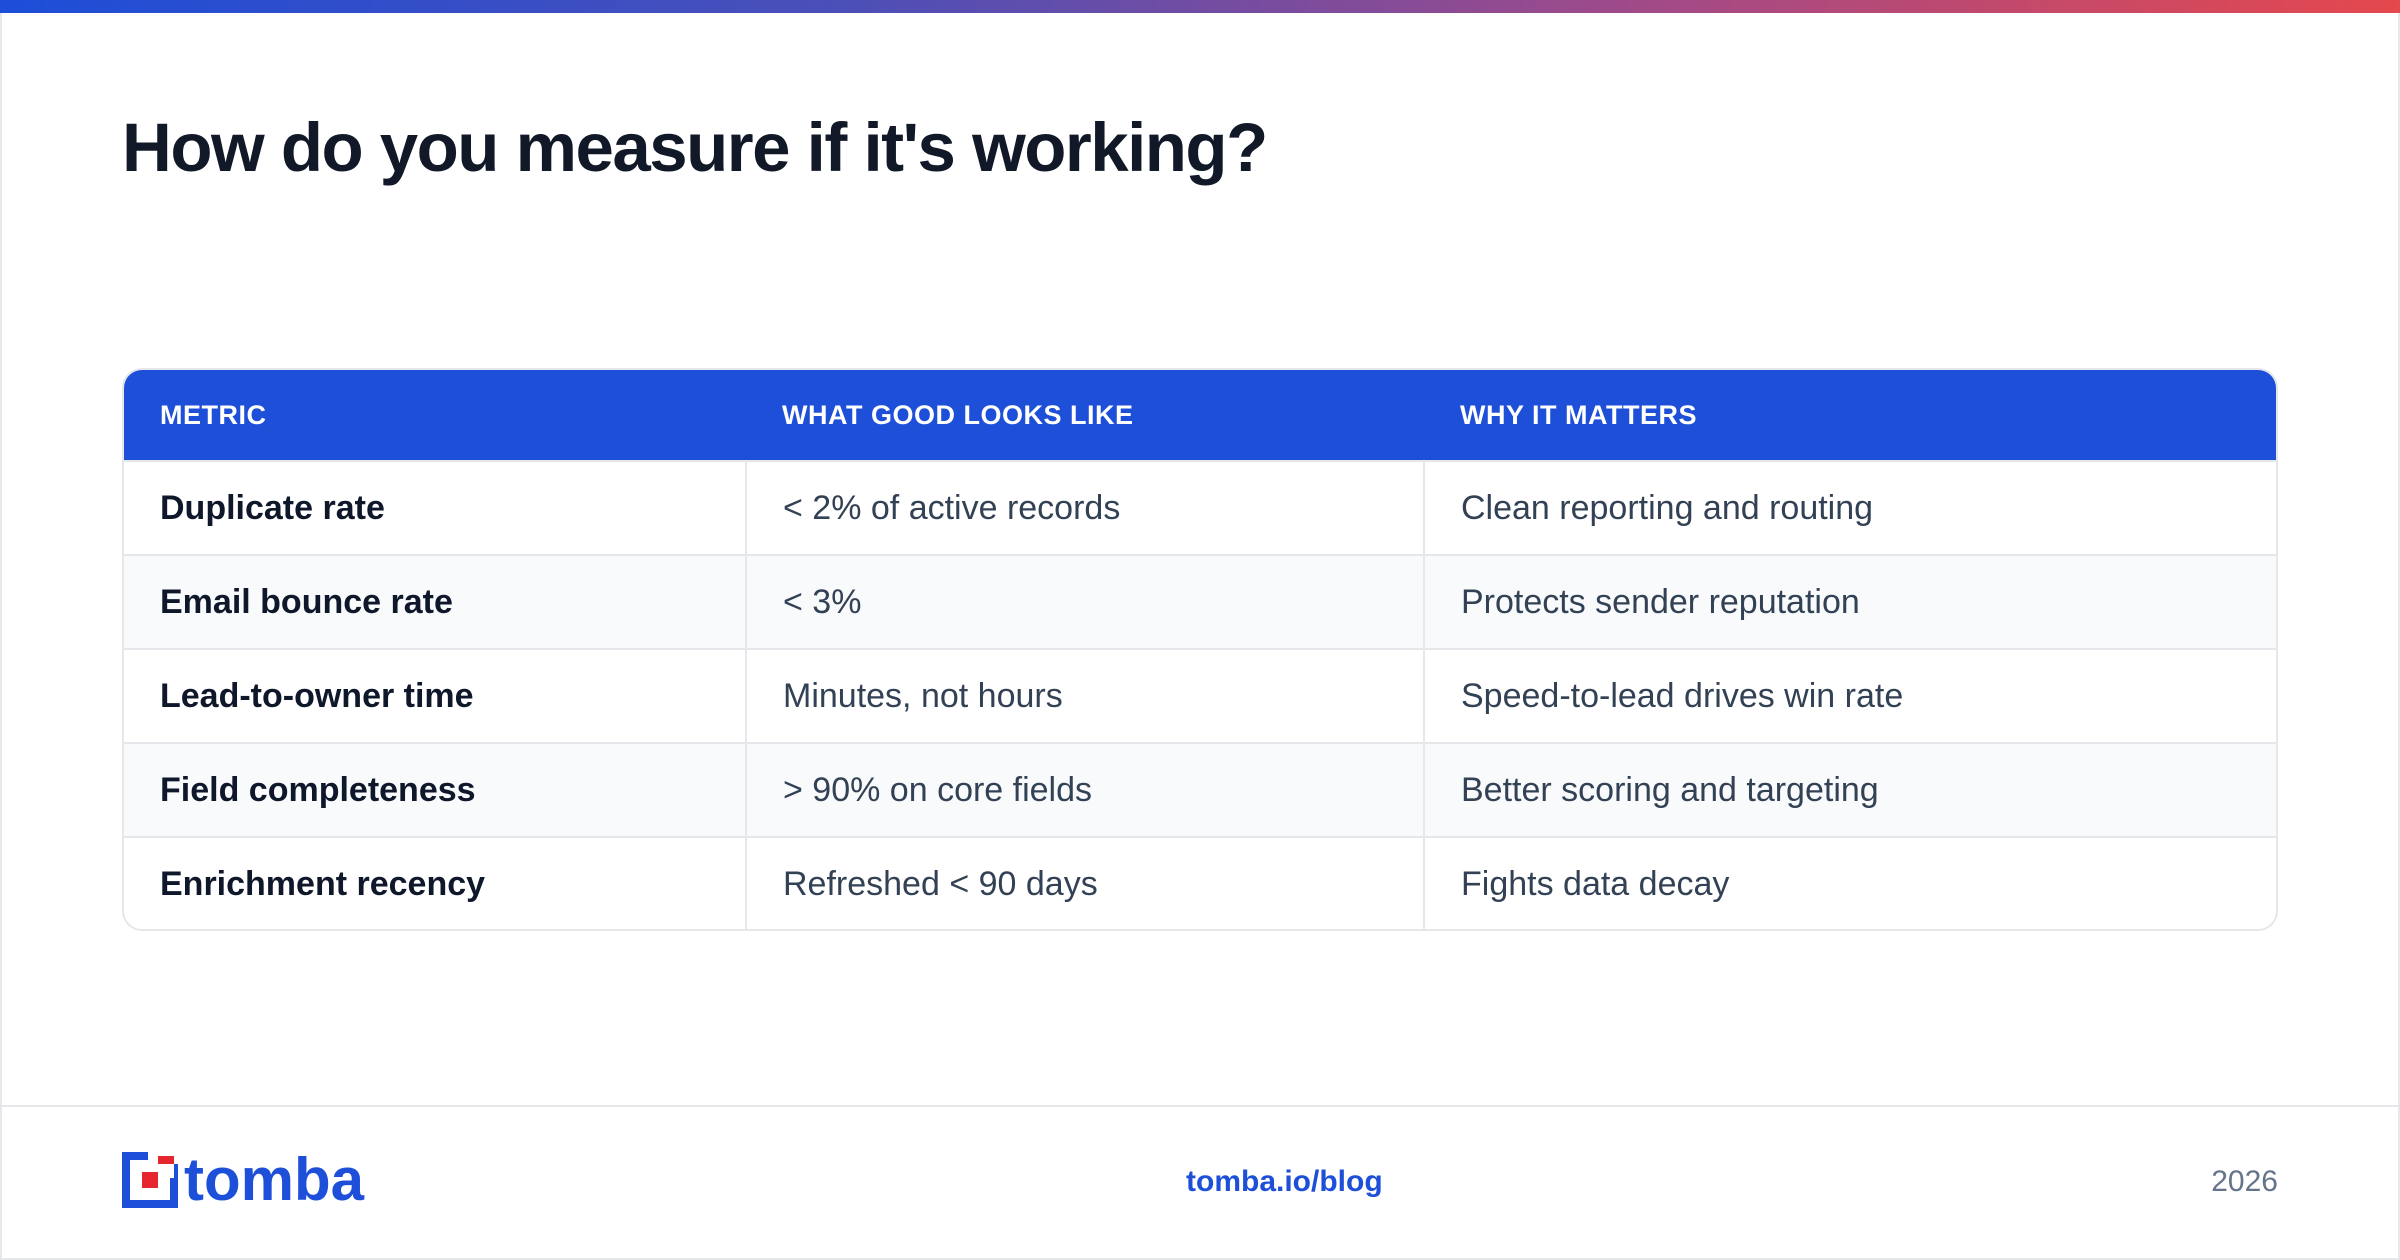  I want to click on reason-cell: Fights data decay, so click(1849, 883).